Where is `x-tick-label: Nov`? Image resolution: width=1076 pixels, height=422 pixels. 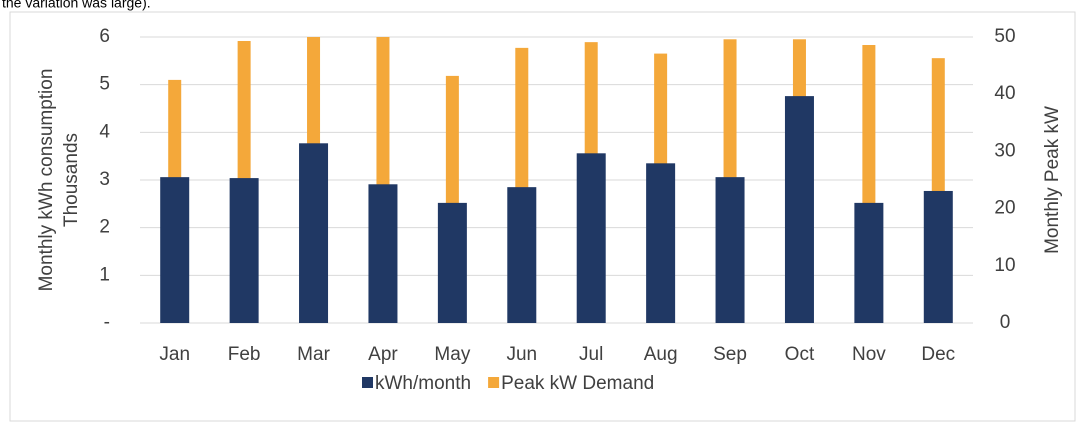 x-tick-label: Nov is located at coordinates (869, 354).